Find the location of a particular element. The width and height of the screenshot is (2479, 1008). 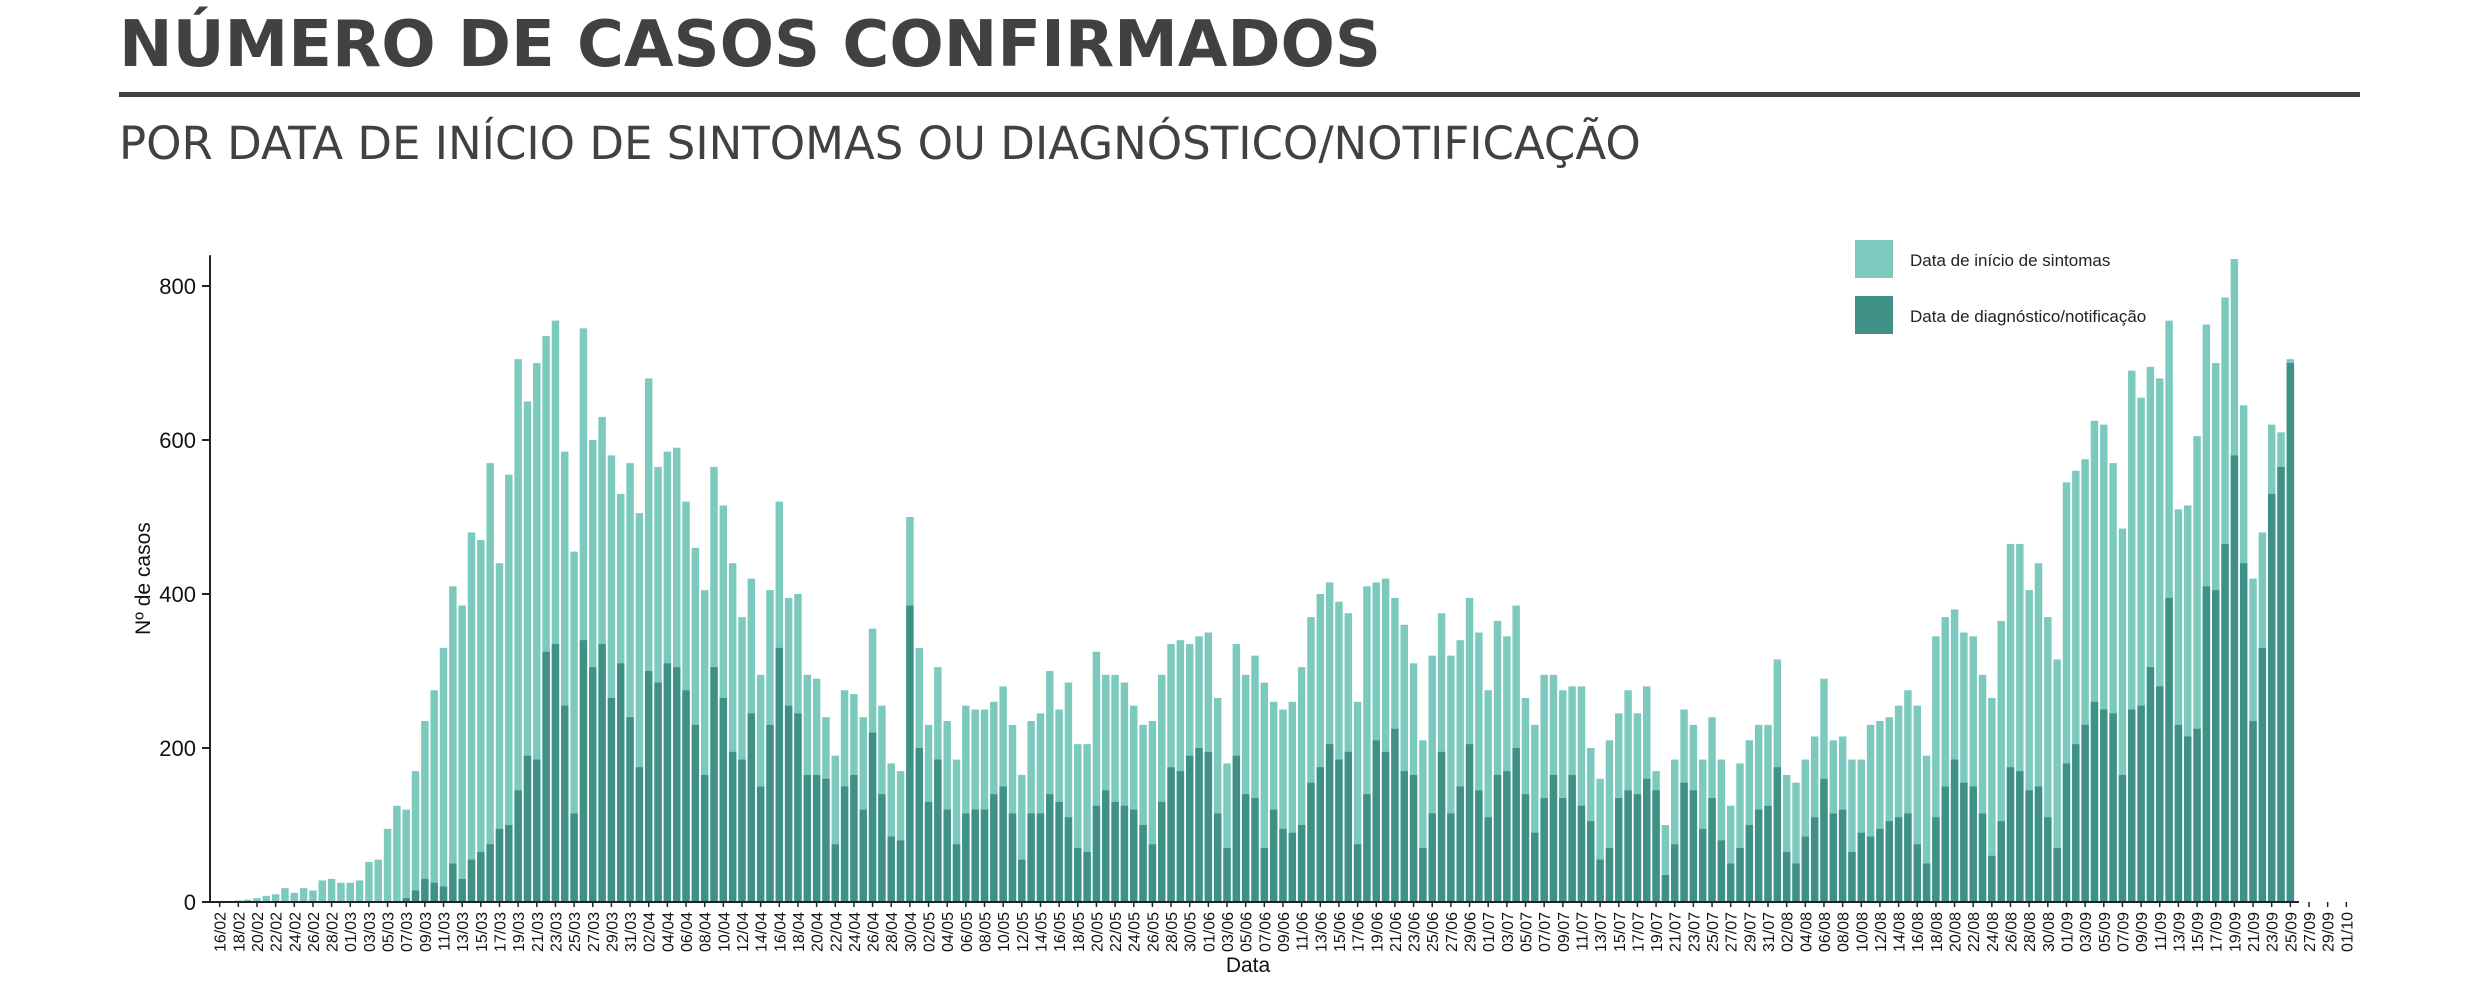

x-tick-label: 27/07 is located at coordinates (1732, 932).